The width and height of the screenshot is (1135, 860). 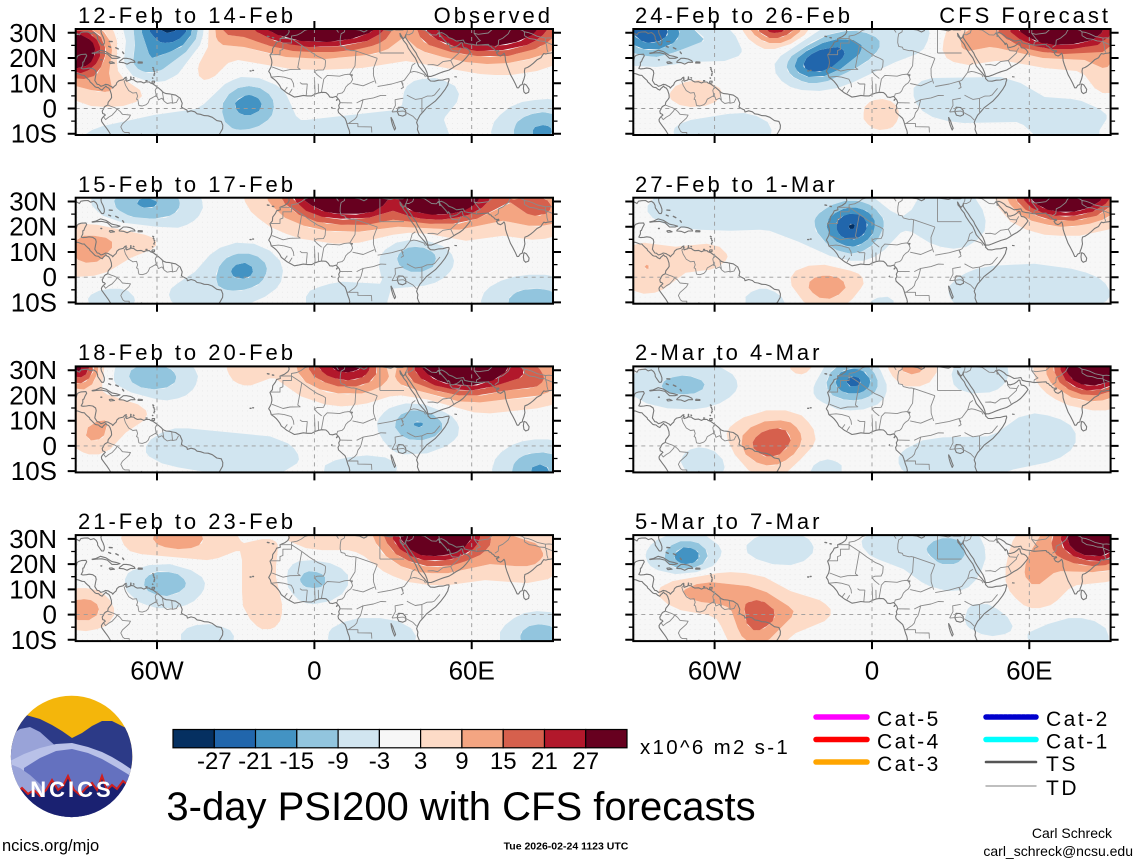 What do you see at coordinates (585, 761) in the screenshot?
I see `svg-text: 27` at bounding box center [585, 761].